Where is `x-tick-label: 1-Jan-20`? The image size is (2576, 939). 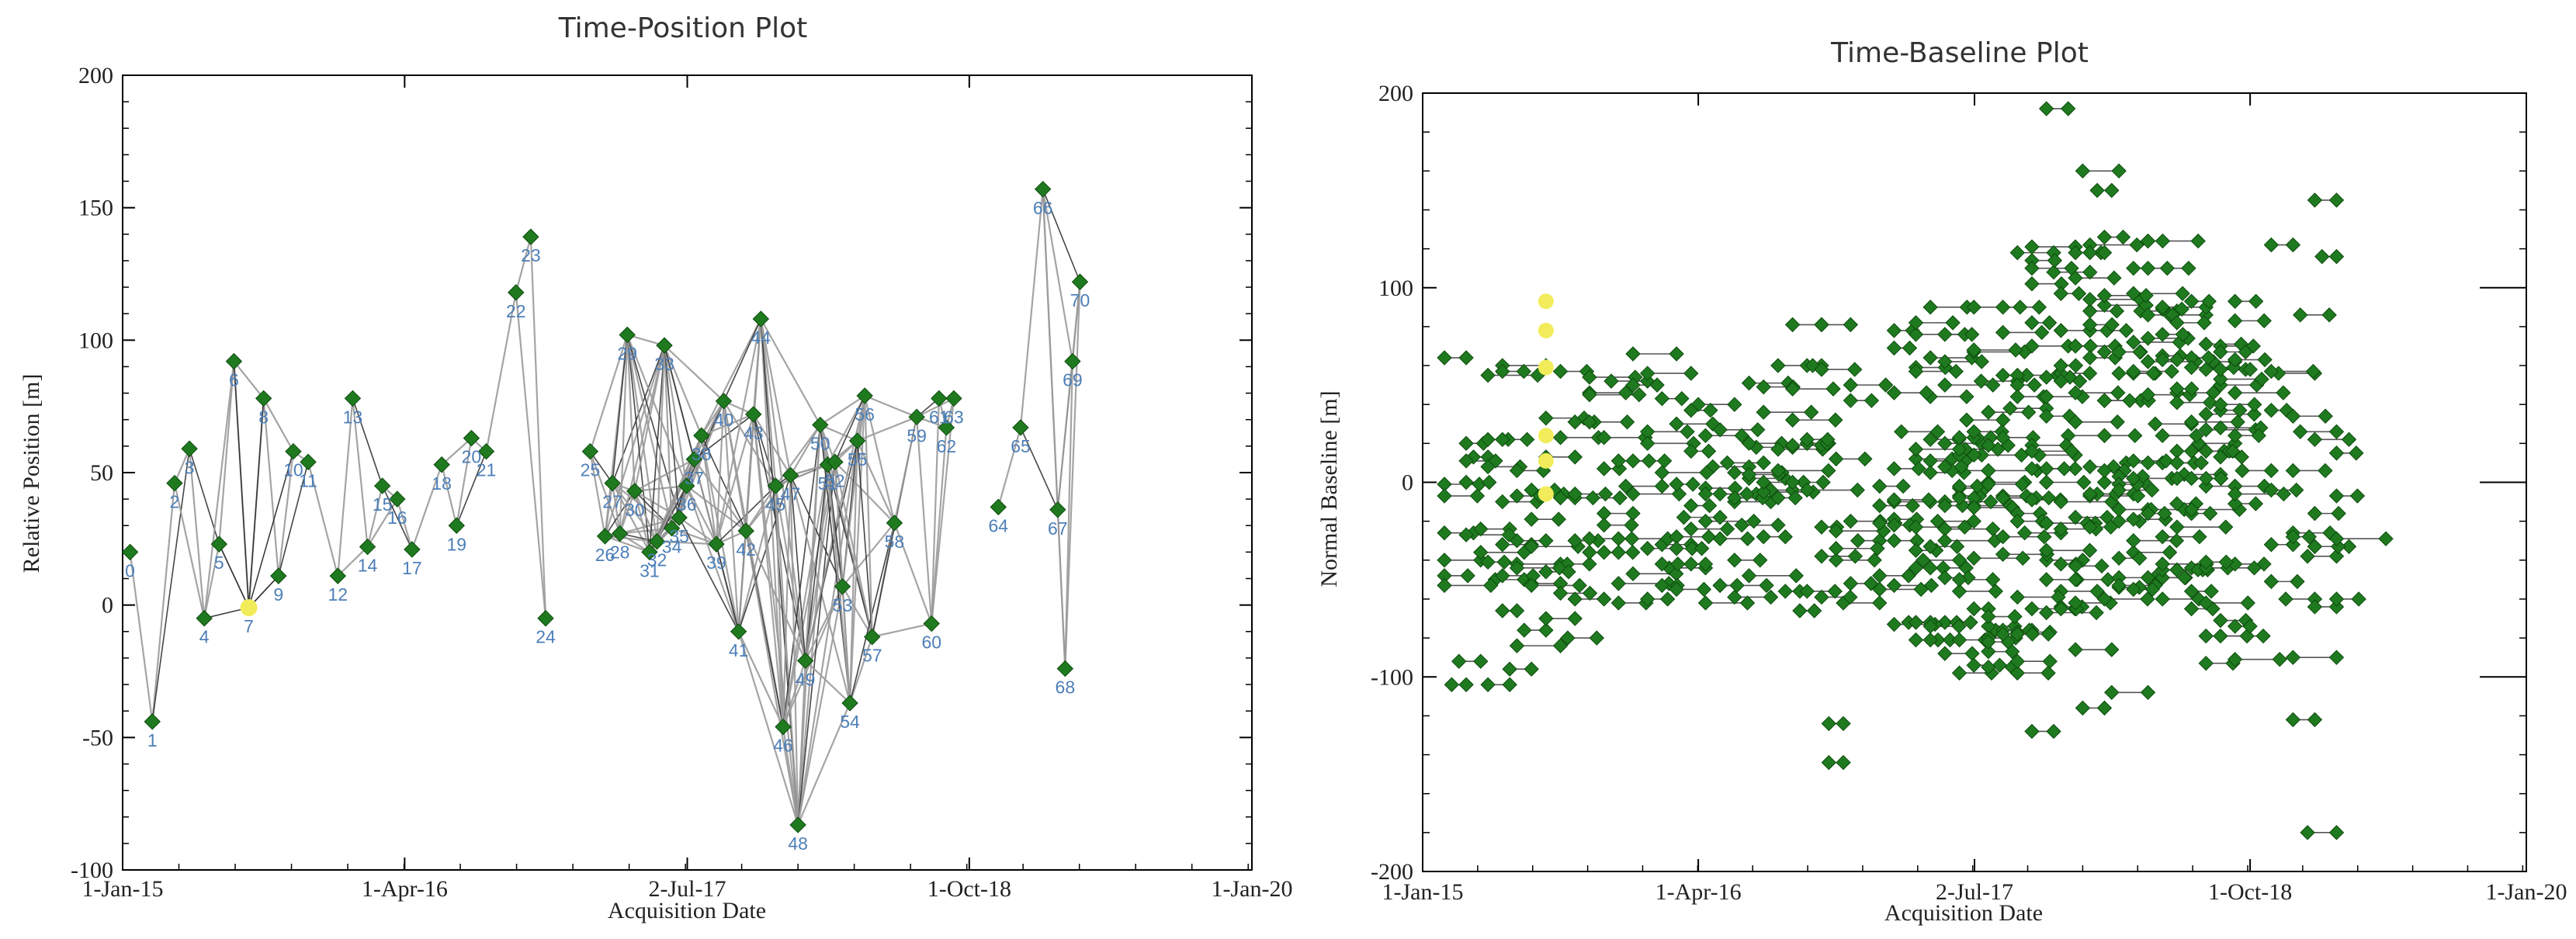
x-tick-label: 1-Jan-20 is located at coordinates (2526, 892).